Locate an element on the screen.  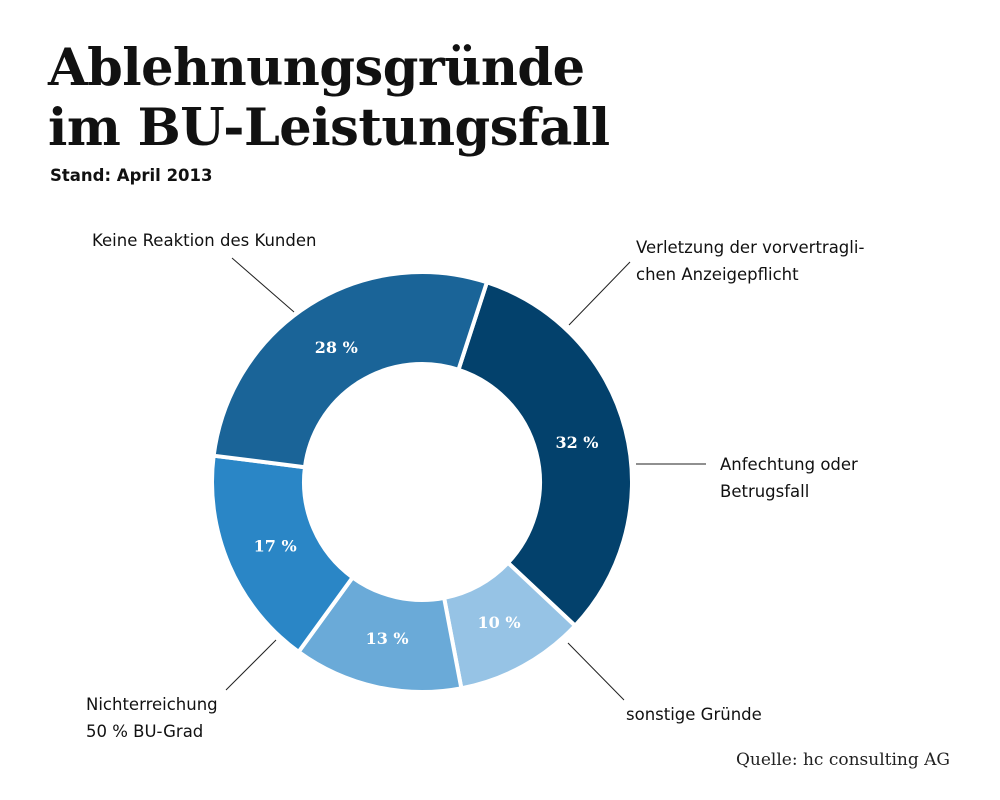
category-label: Nichterreichung 50 % BU-Grad is located at coordinates (152, 718).